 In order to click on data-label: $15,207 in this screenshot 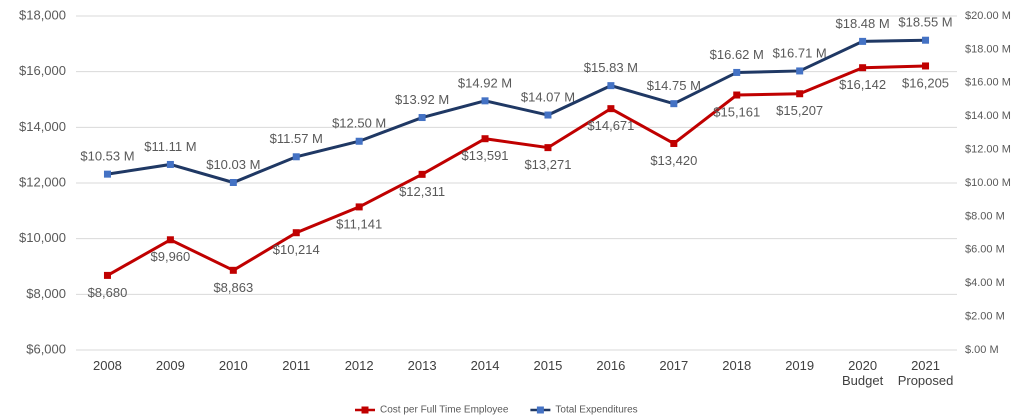, I will do `click(799, 110)`.